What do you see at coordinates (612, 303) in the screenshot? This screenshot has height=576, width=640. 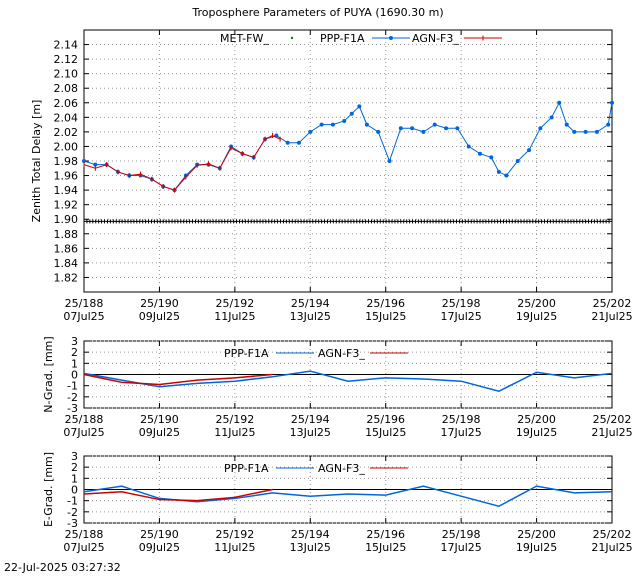 I see `ztd-xtick-label: 25/202` at bounding box center [612, 303].